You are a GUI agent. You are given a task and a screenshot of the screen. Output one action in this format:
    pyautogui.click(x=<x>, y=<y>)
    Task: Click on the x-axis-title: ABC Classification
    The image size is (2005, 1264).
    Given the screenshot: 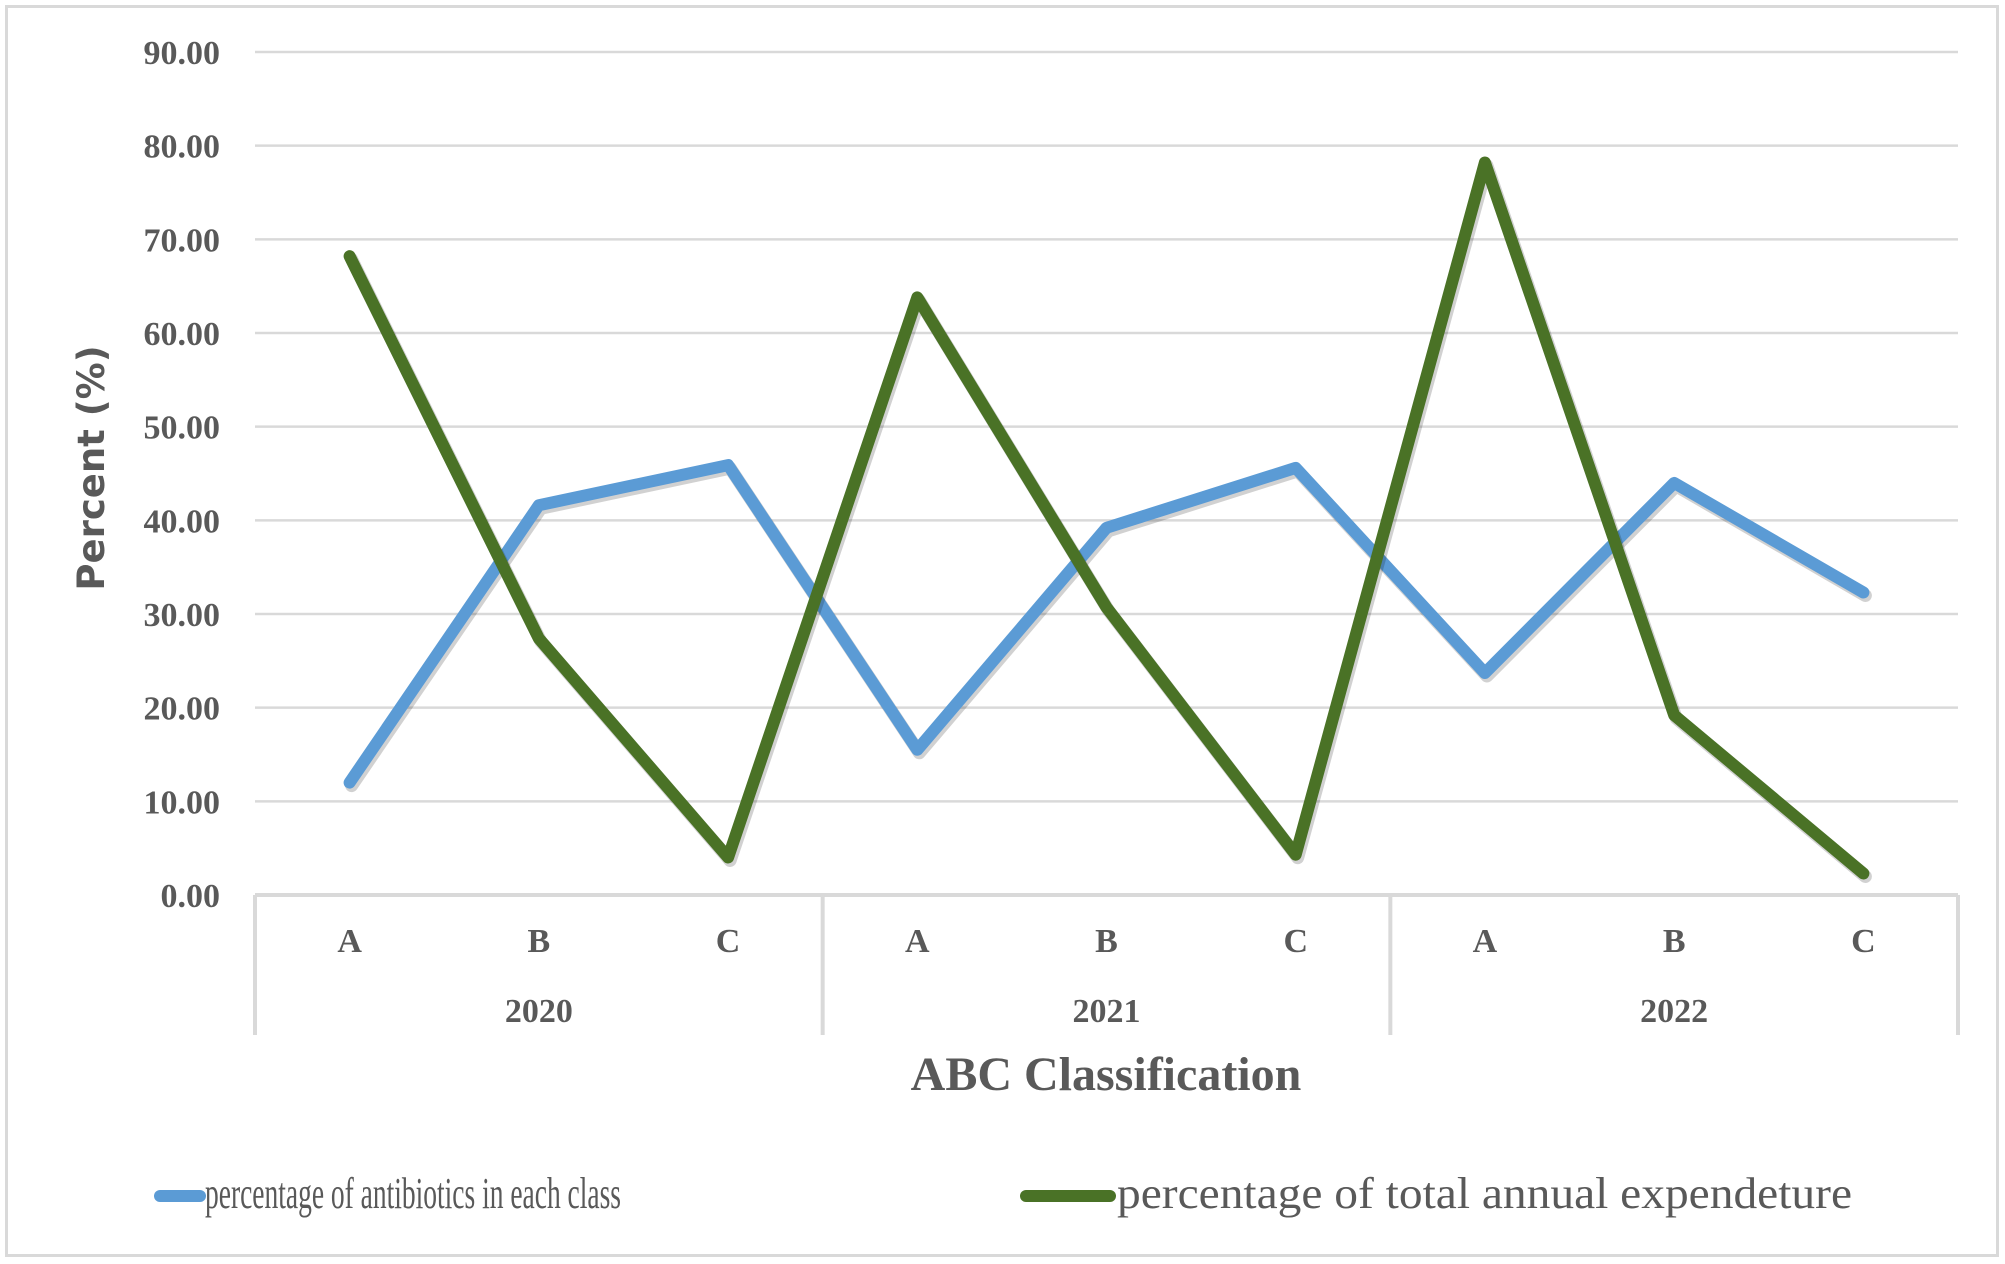 What is the action you would take?
    pyautogui.click(x=1106, y=1074)
    